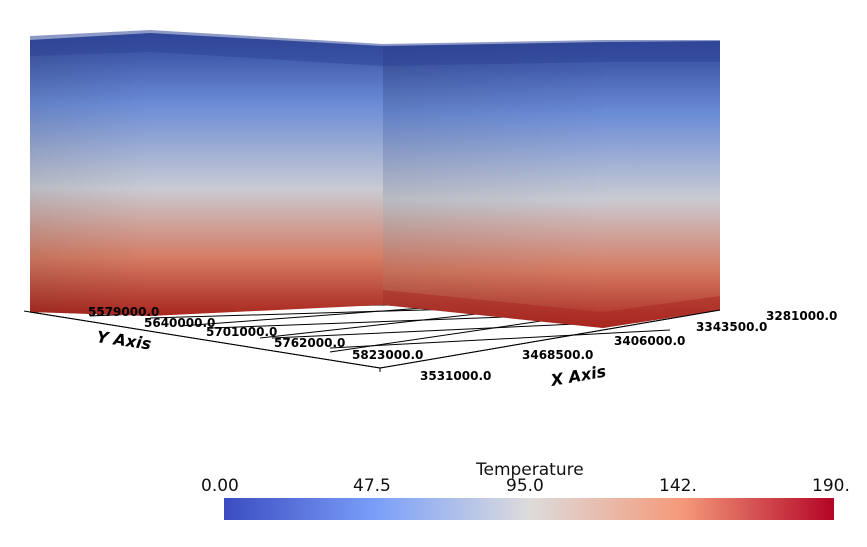 The height and width of the screenshot is (547, 867). Describe the element at coordinates (220, 486) in the screenshot. I see `colorbar-tick-label: 0.00` at that location.